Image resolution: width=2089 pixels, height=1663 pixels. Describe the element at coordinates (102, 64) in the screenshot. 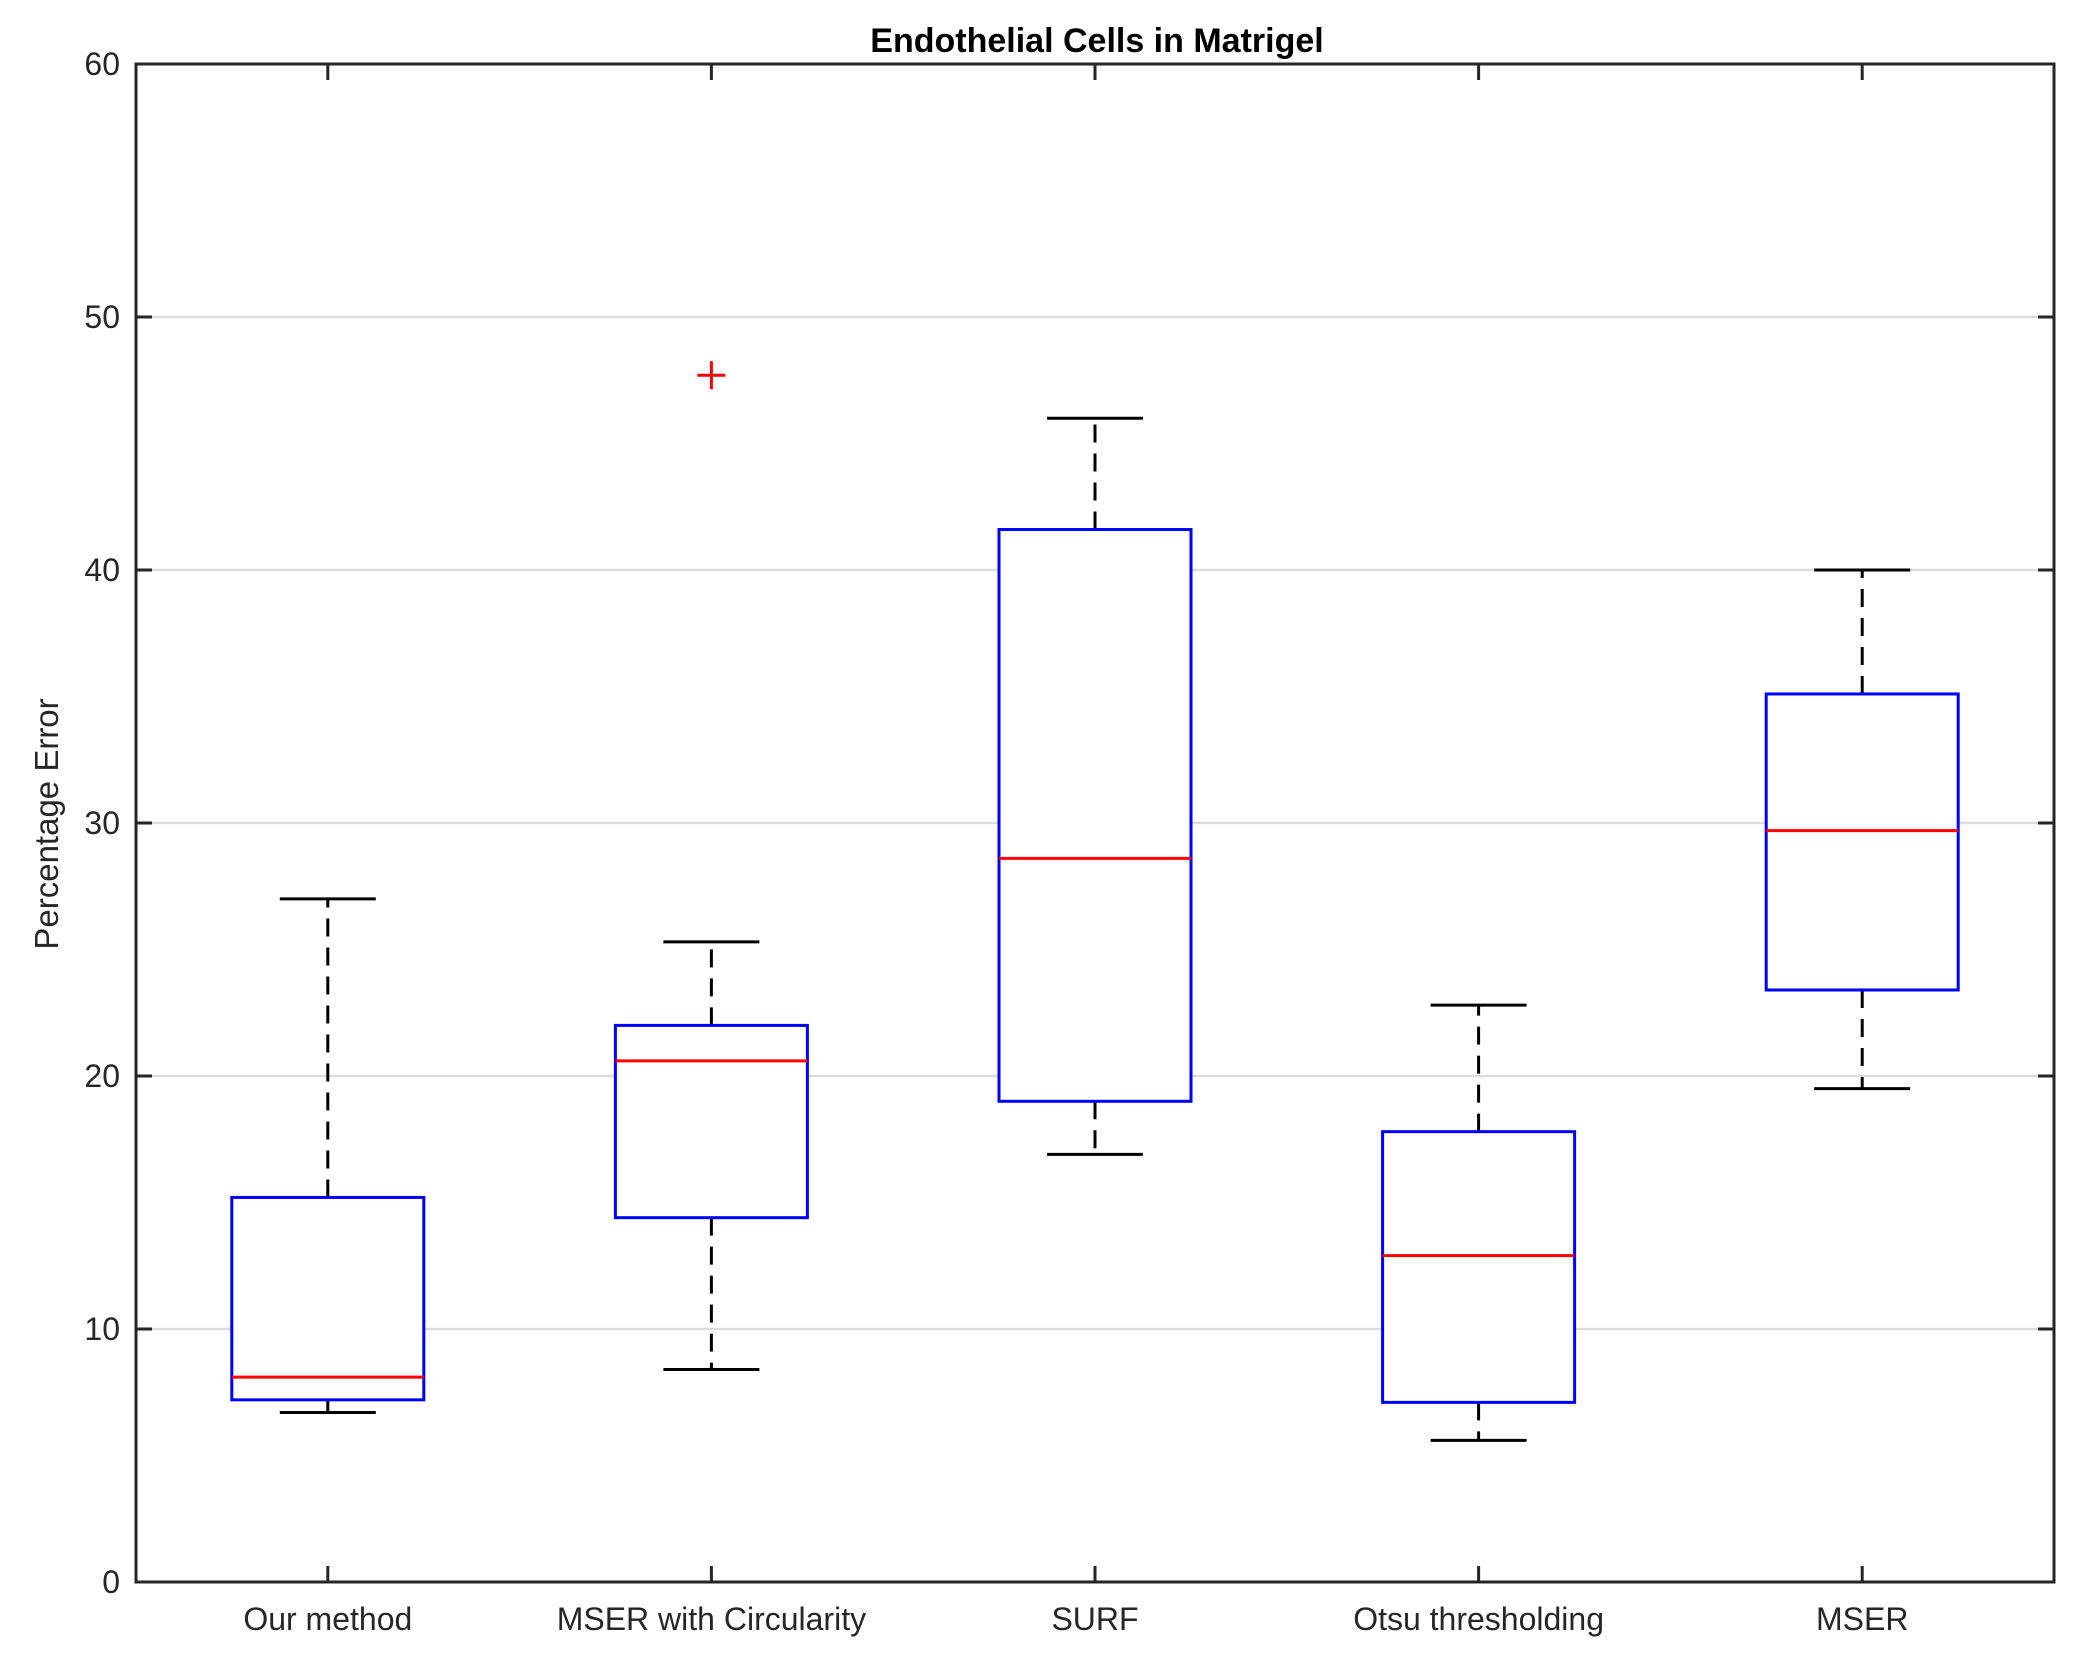

I see `y-tick-label: 60` at that location.